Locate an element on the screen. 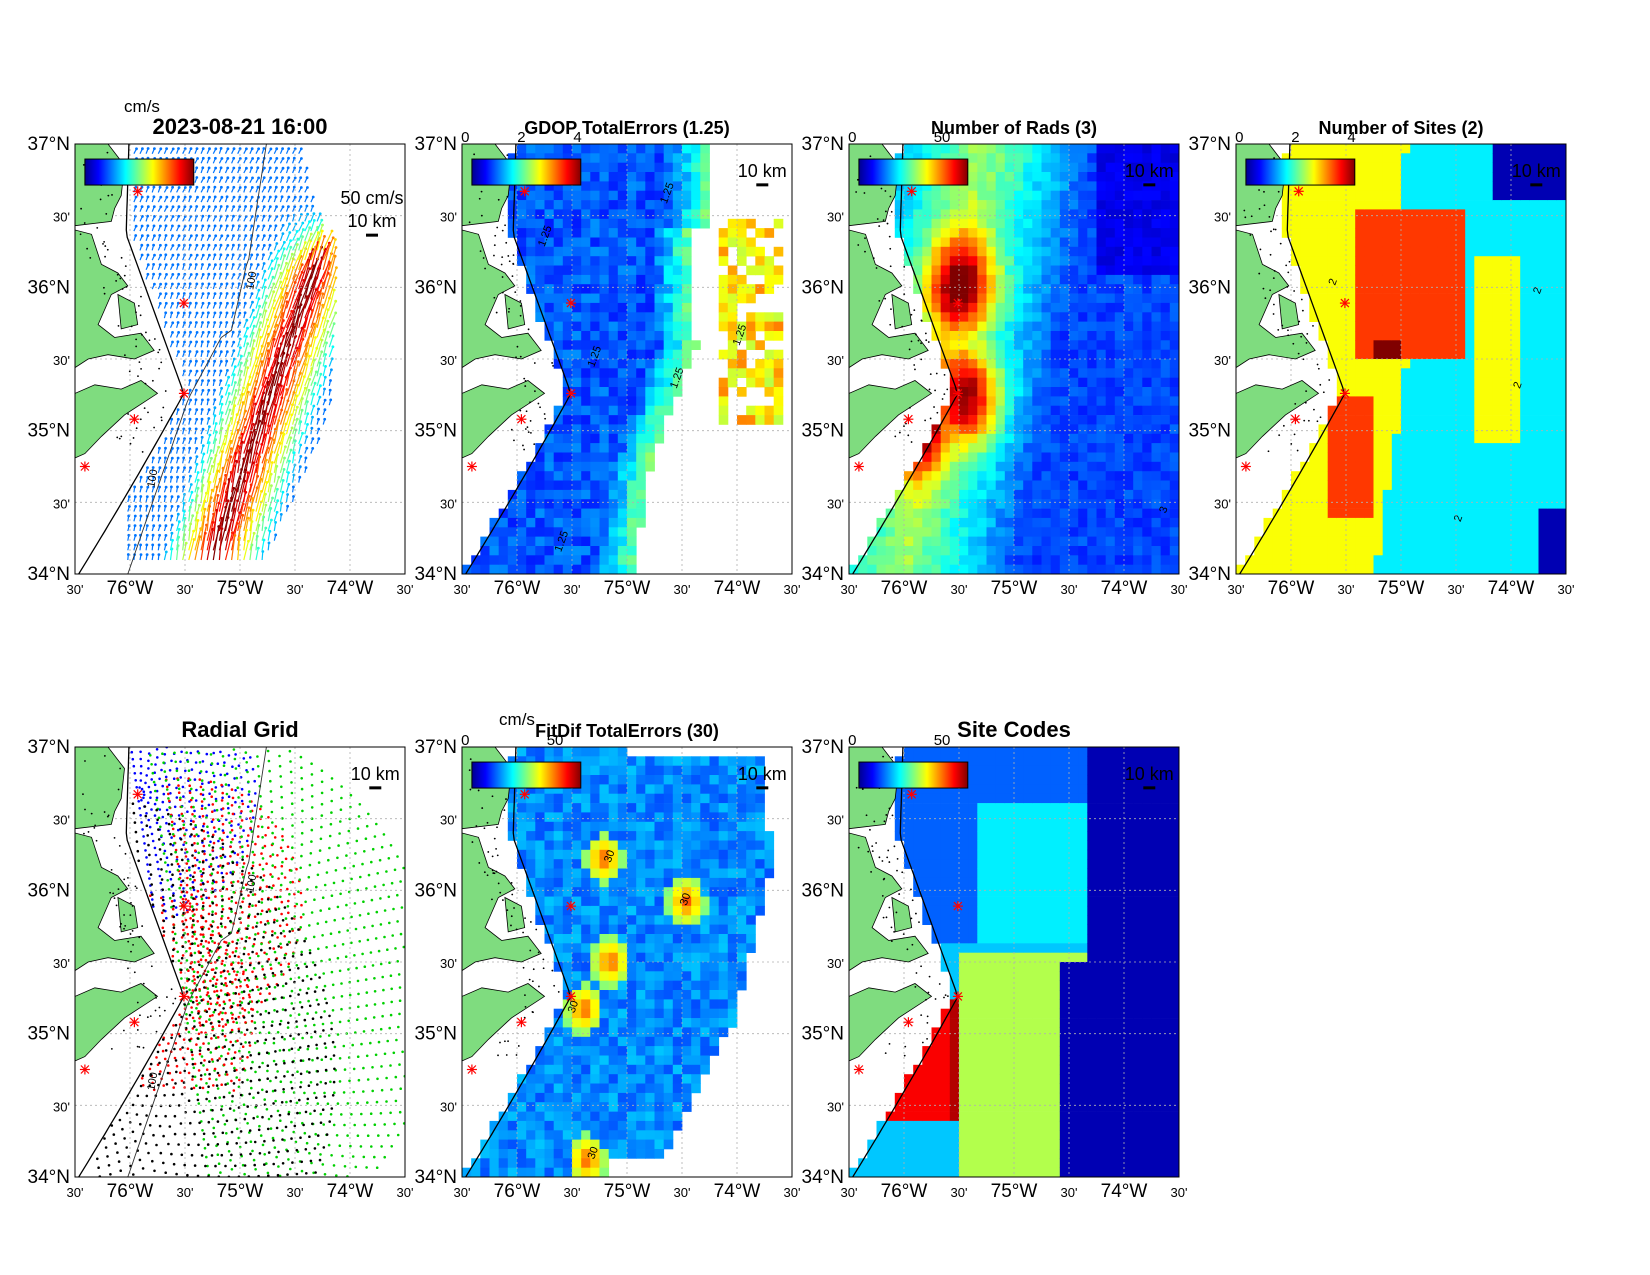 Image resolution: width=1650 pixels, height=1275 pixels. panel-title: GDOP TotalErrors (1.25) is located at coordinates (626, 128).